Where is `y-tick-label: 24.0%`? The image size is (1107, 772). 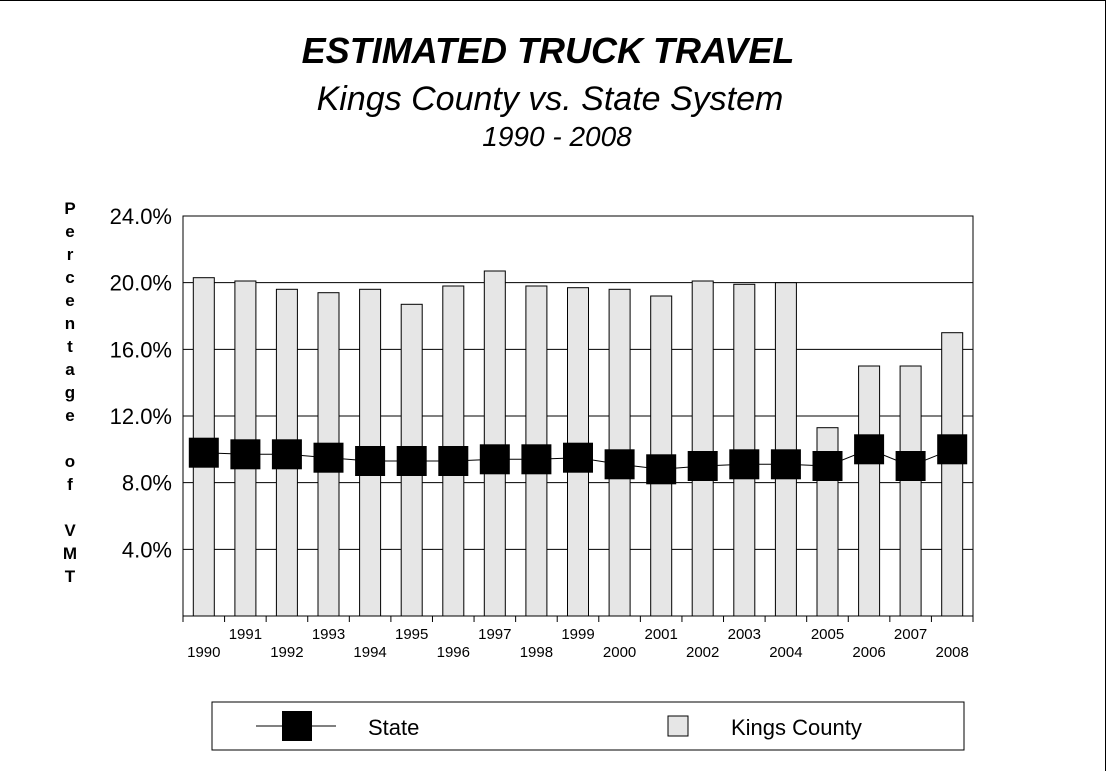 y-tick-label: 24.0% is located at coordinates (141, 216).